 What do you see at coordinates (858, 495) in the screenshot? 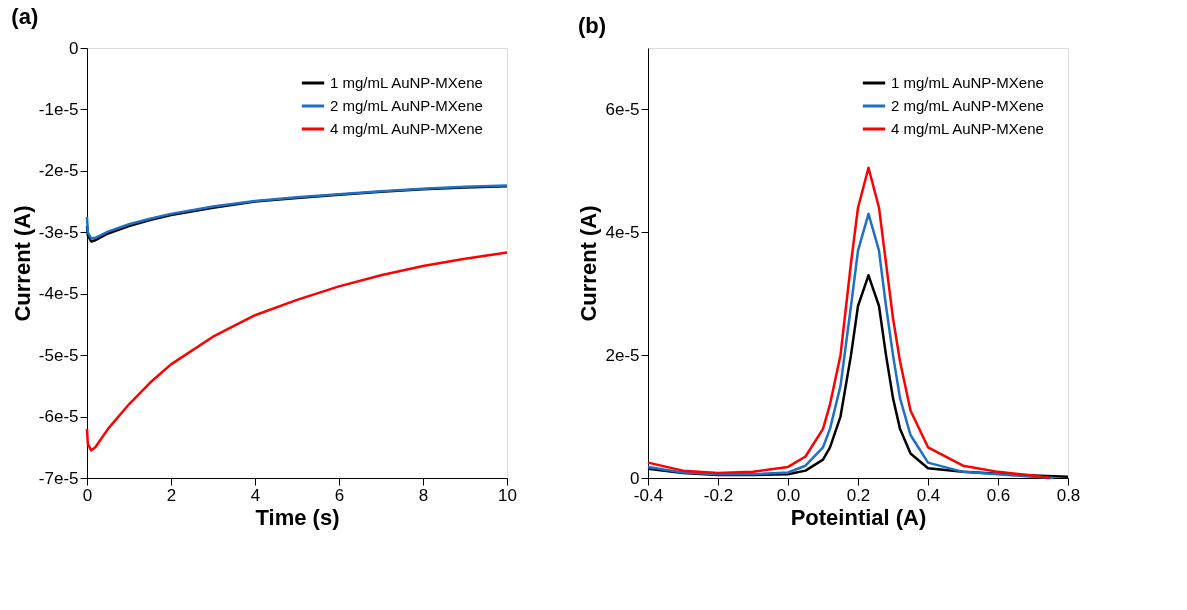
I see `x-tick-label: 0.2` at bounding box center [858, 495].